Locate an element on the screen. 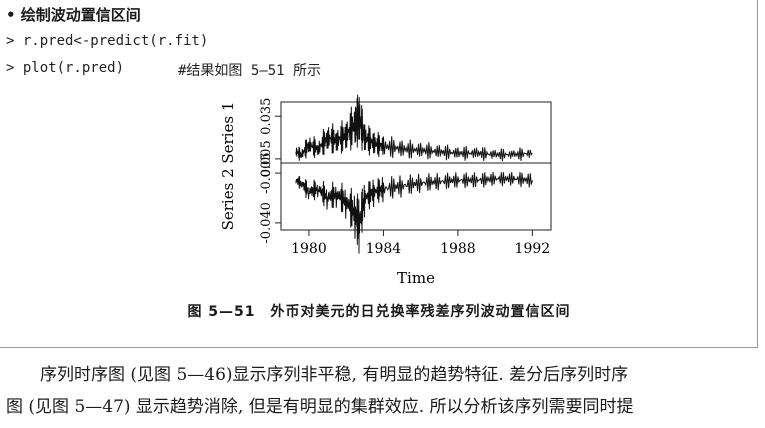  y-tick-label: -0.005 is located at coordinates (266, 173).